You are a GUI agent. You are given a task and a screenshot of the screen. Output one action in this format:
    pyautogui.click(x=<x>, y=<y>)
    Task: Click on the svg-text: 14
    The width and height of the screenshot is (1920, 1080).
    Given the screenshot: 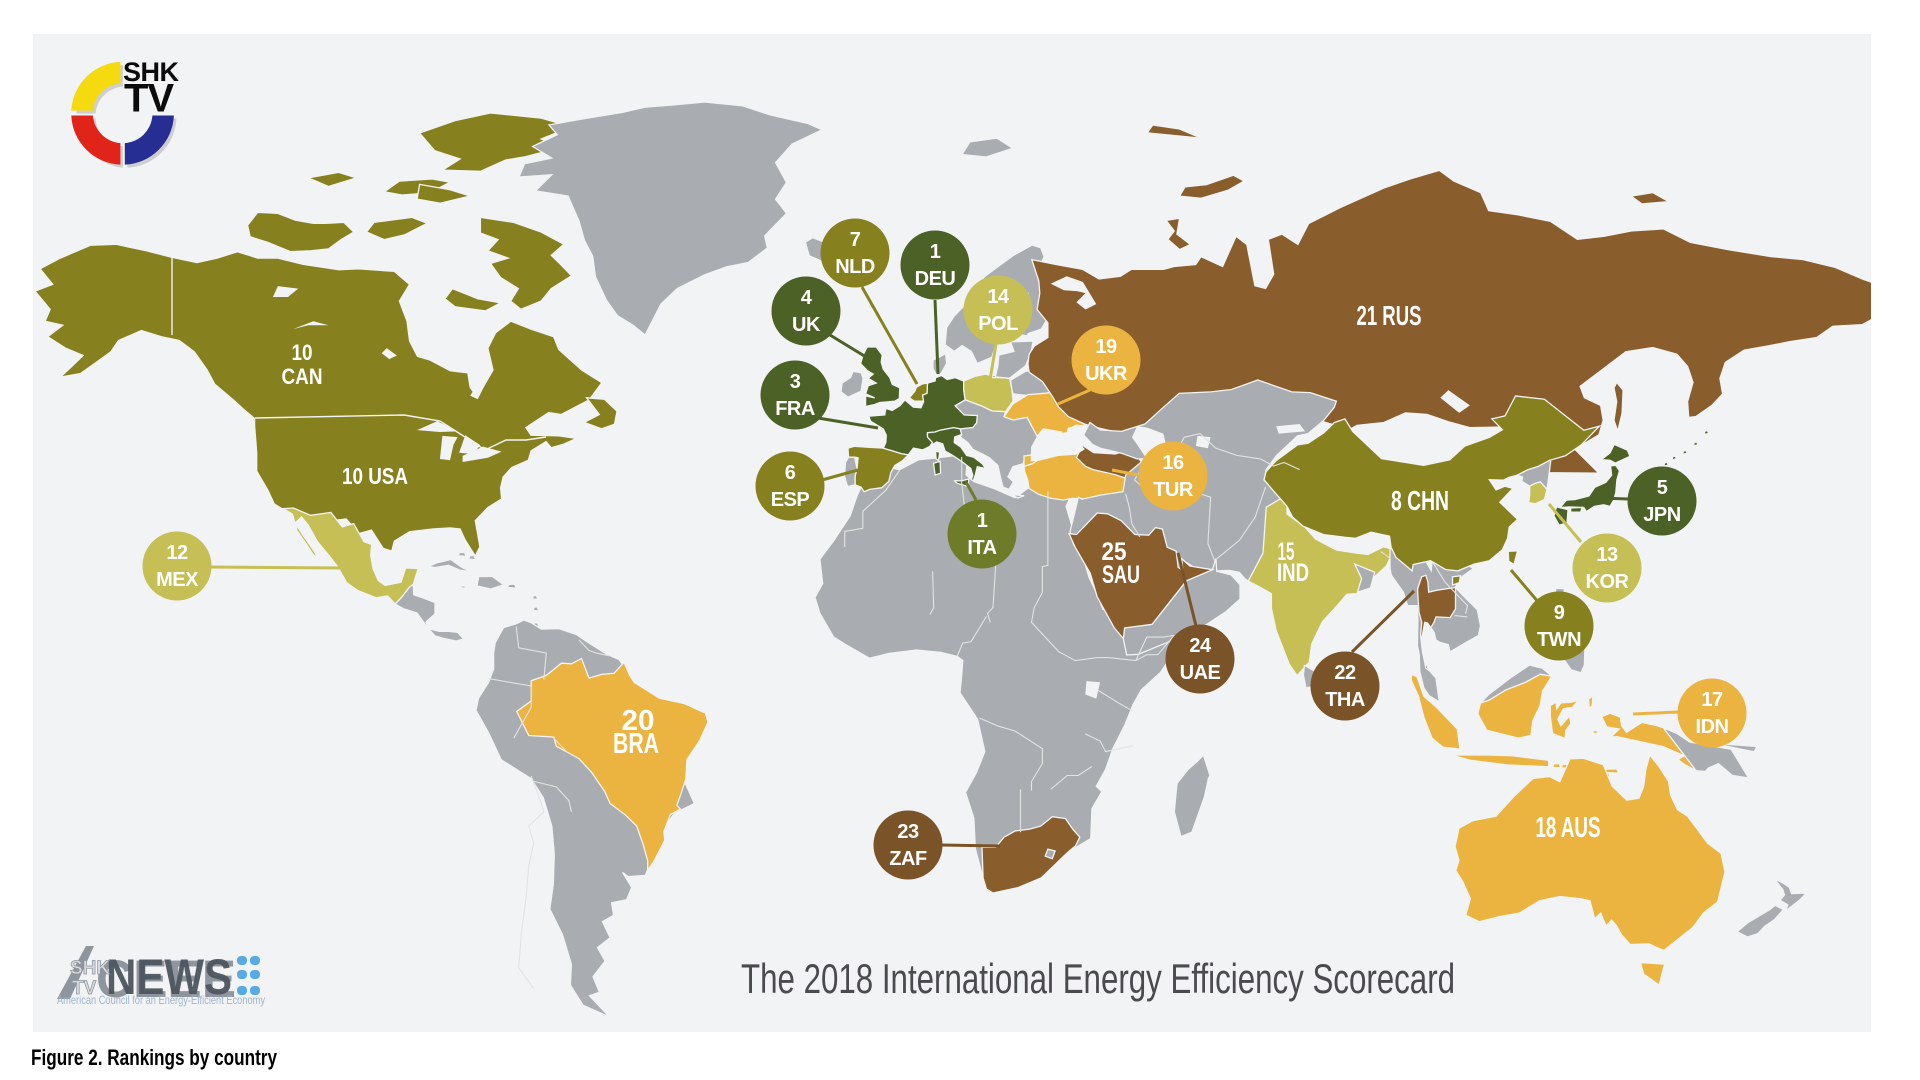 What is the action you would take?
    pyautogui.click(x=998, y=297)
    